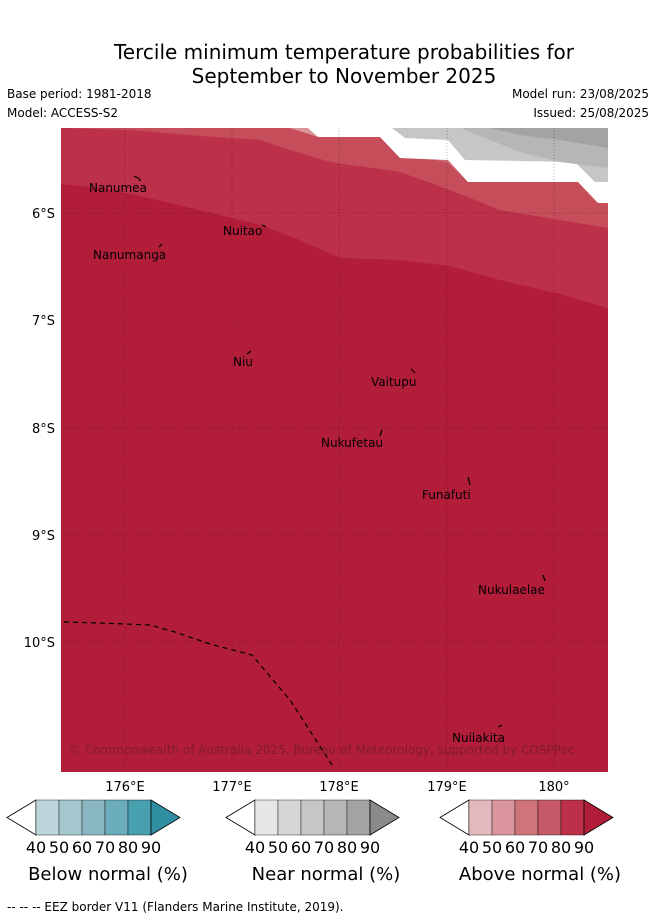 This screenshot has height=919, width=655. What do you see at coordinates (199, 695) in the screenshot?
I see `eez-border` at bounding box center [199, 695].